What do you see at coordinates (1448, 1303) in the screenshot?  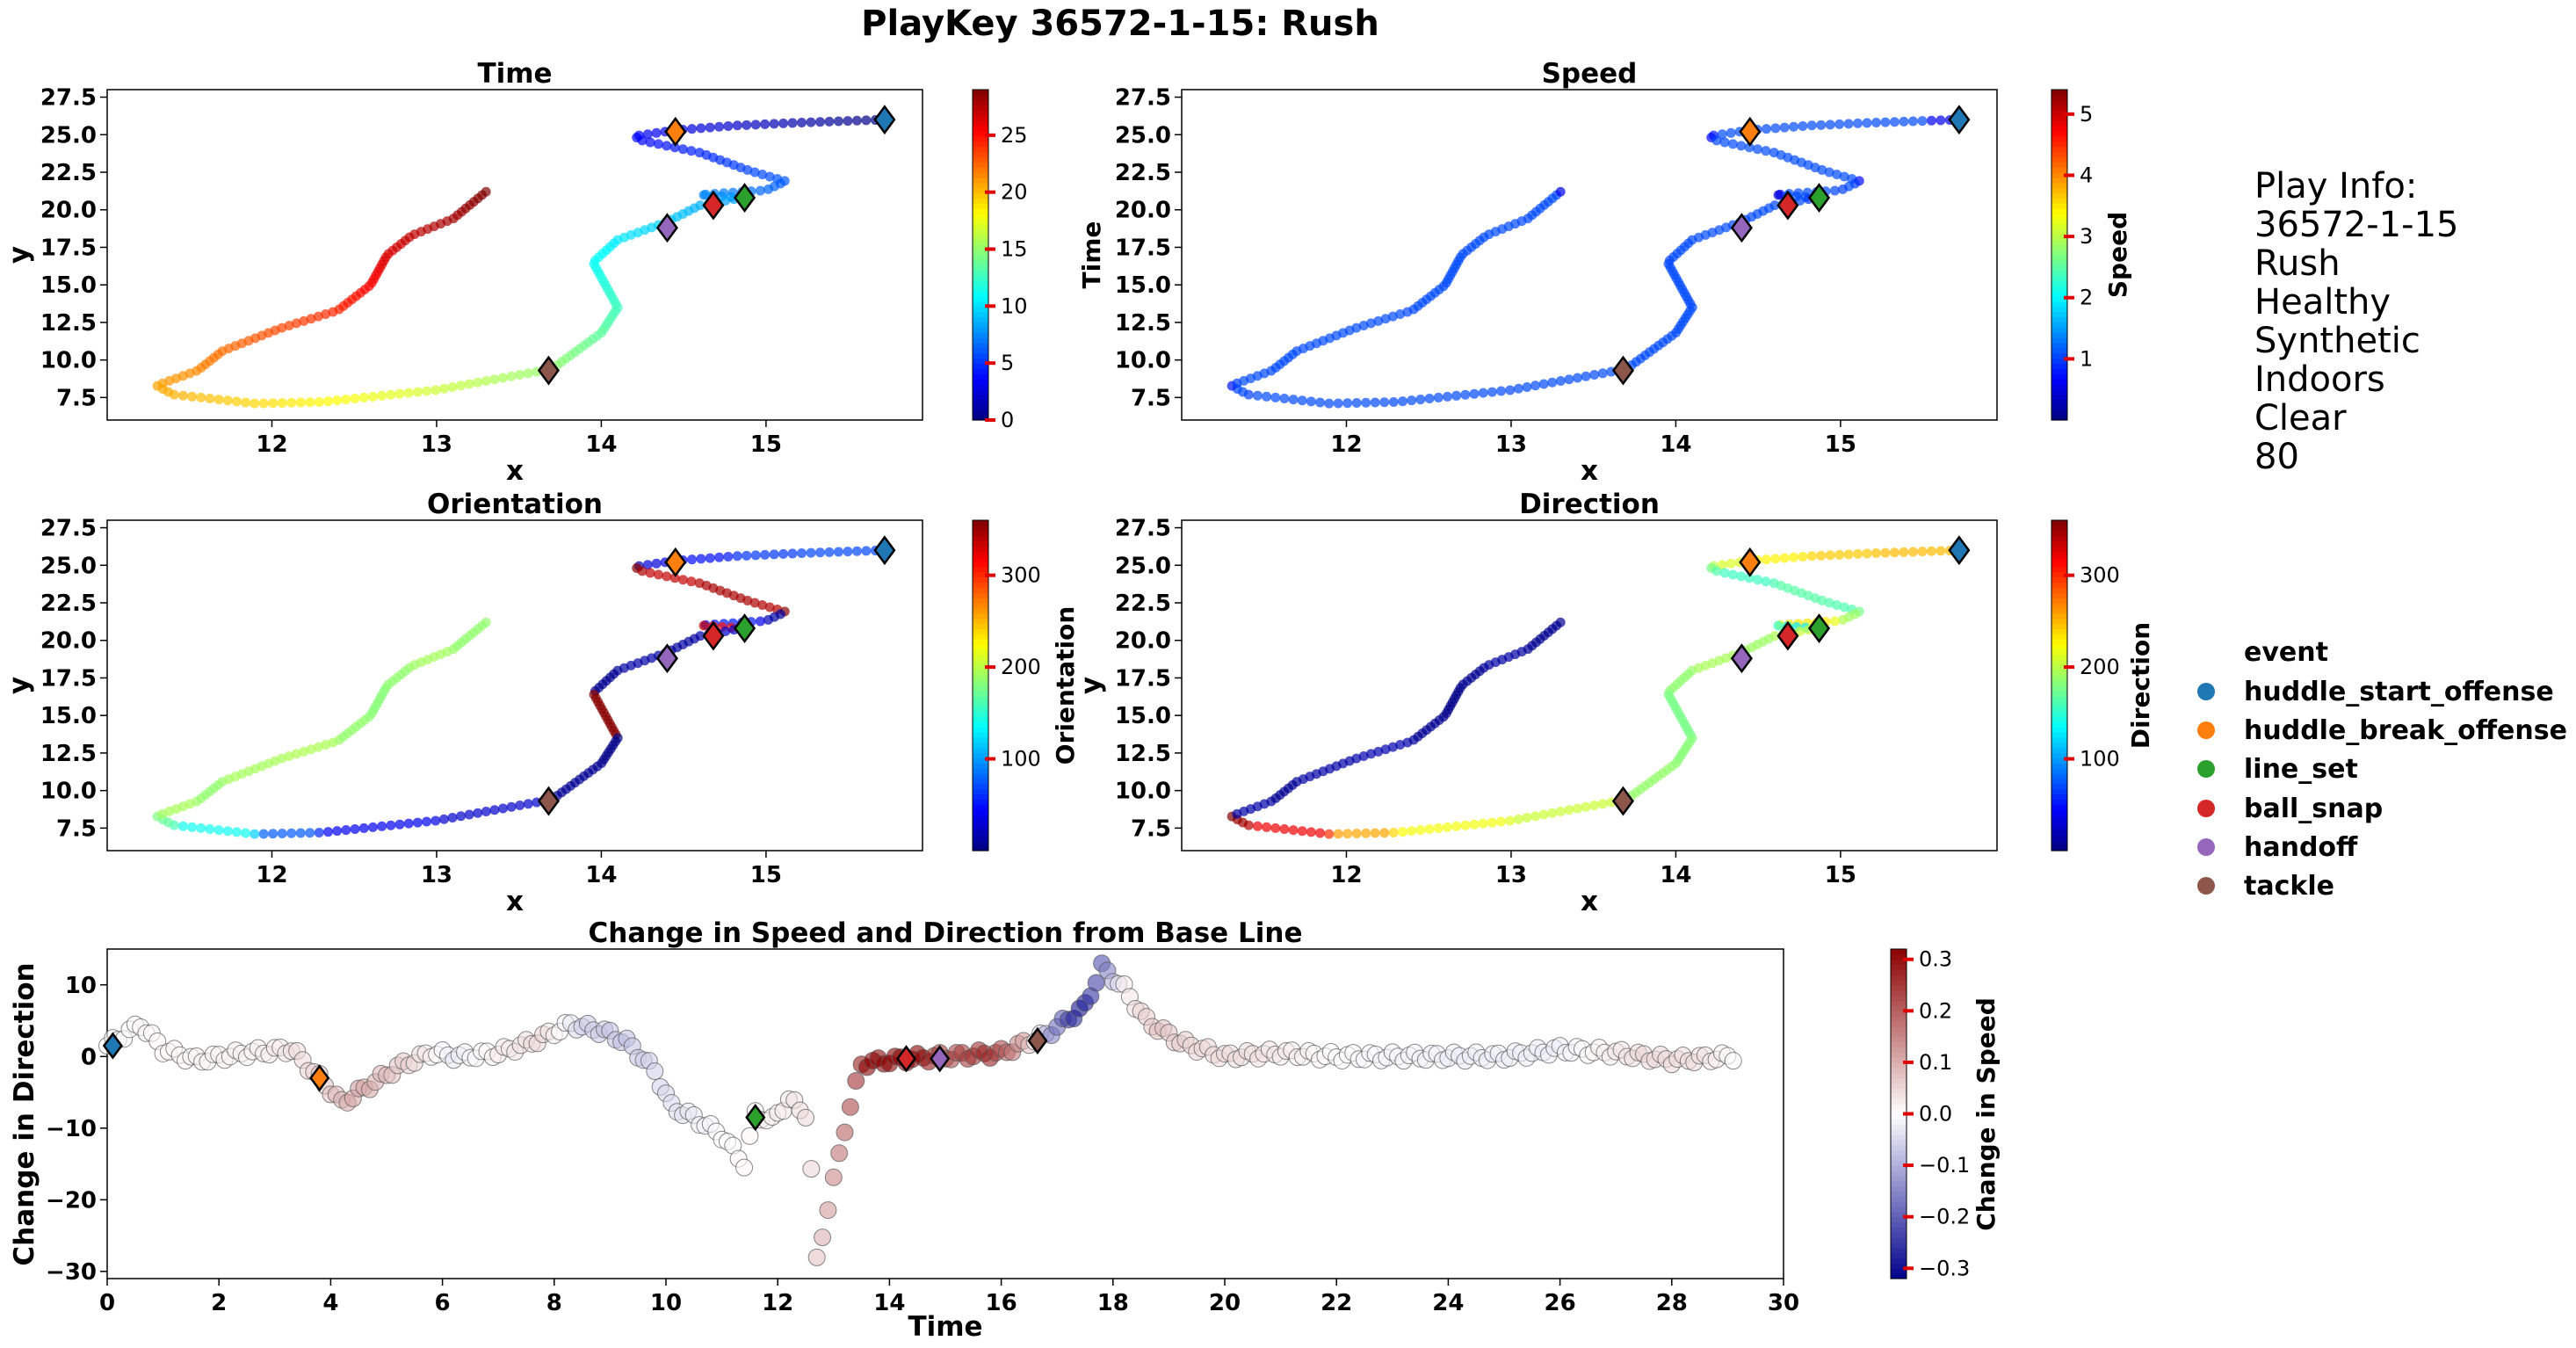 I see `x-tick-label: 24` at bounding box center [1448, 1303].